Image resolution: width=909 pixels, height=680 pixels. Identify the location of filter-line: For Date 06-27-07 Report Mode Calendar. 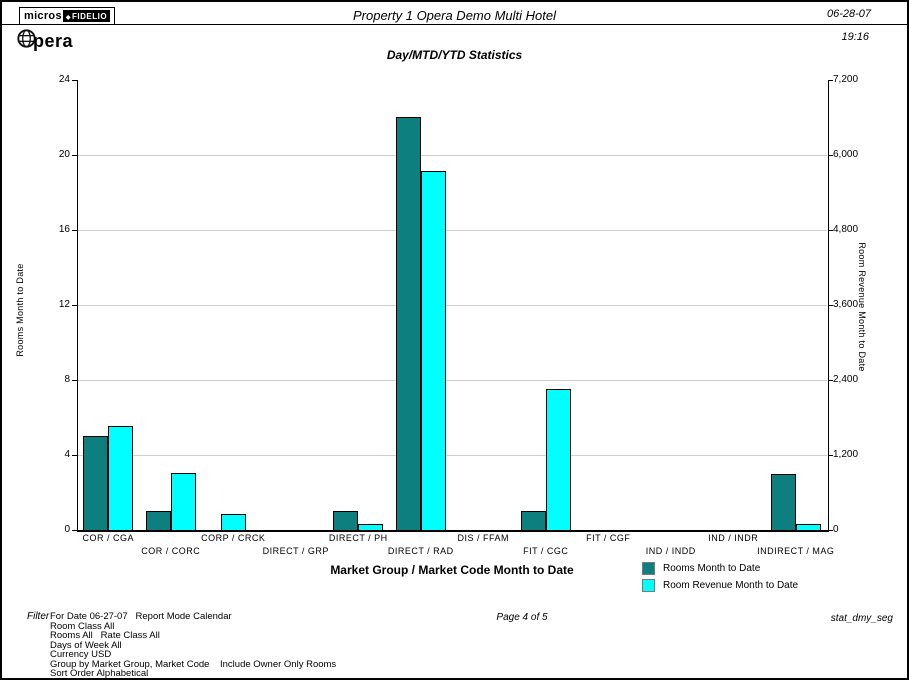
(141, 616).